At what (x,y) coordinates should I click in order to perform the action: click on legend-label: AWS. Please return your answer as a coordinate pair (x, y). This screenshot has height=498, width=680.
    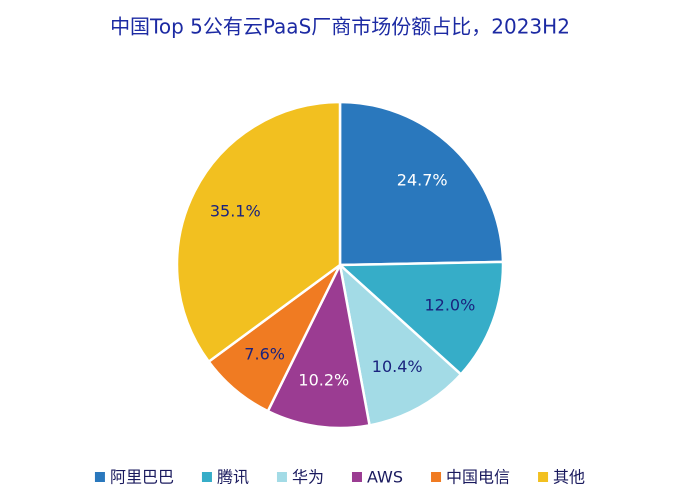
    Looking at the image, I should click on (385, 477).